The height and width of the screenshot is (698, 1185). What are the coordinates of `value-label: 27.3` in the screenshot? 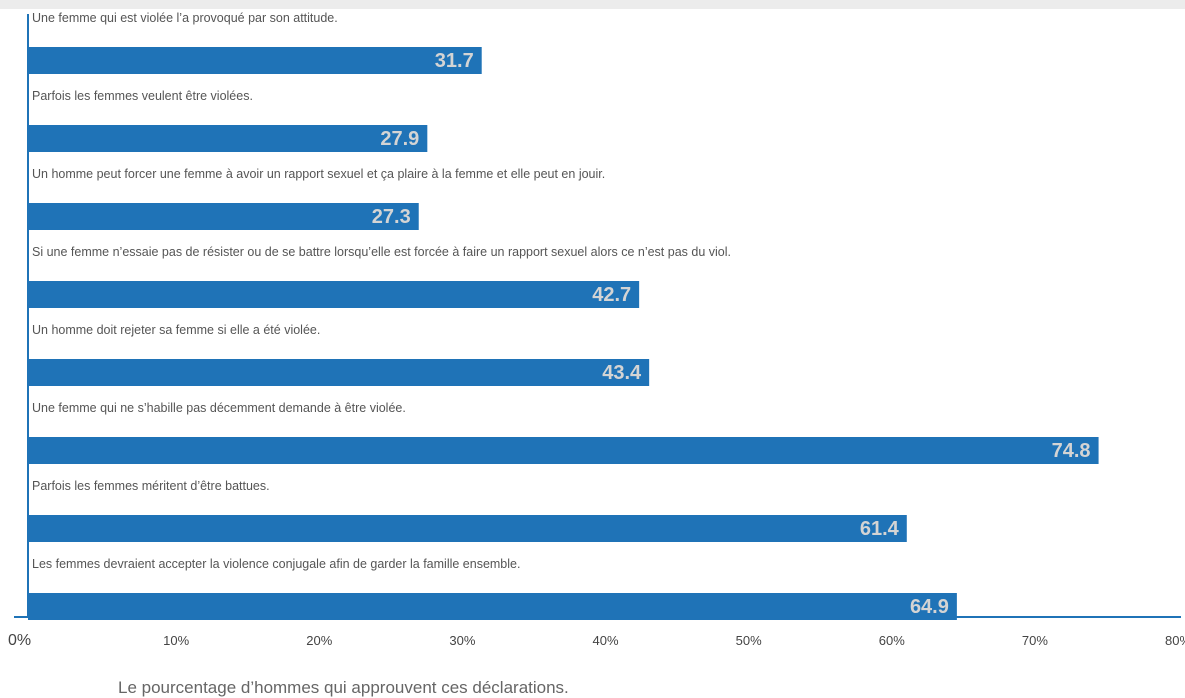 It's located at (391, 217).